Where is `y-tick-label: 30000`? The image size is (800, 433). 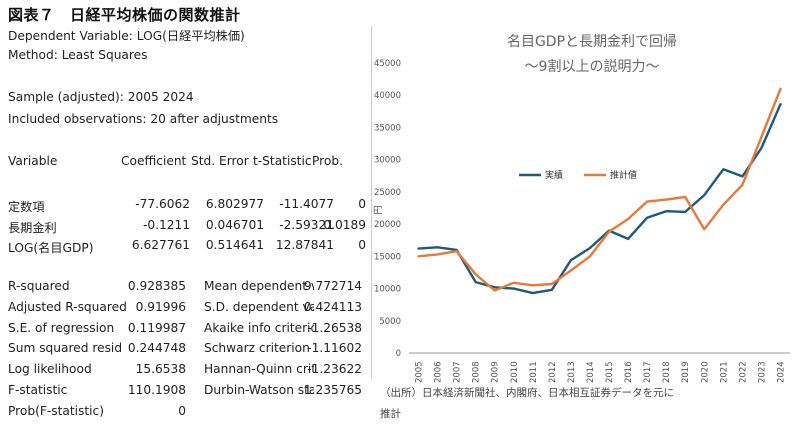 y-tick-label: 30000 is located at coordinates (387, 161).